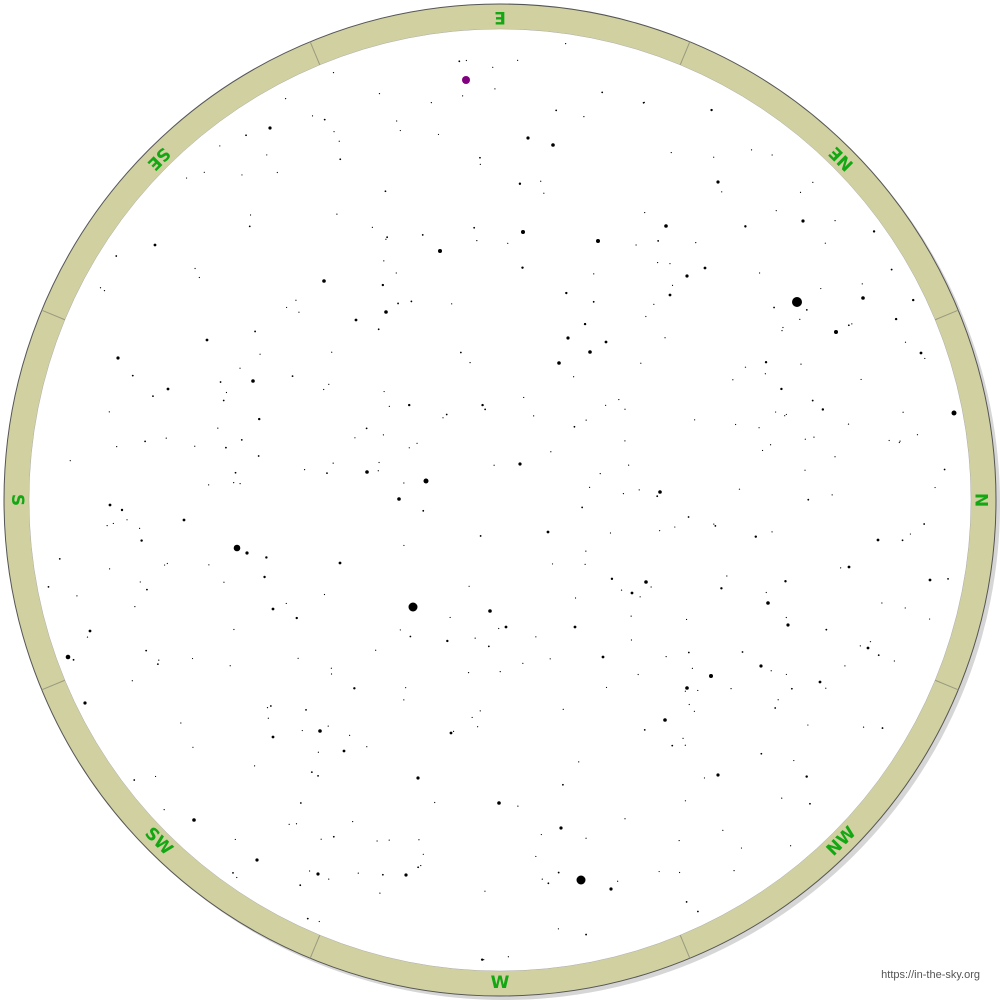  I want to click on compass-label: E, so click(500, 17).